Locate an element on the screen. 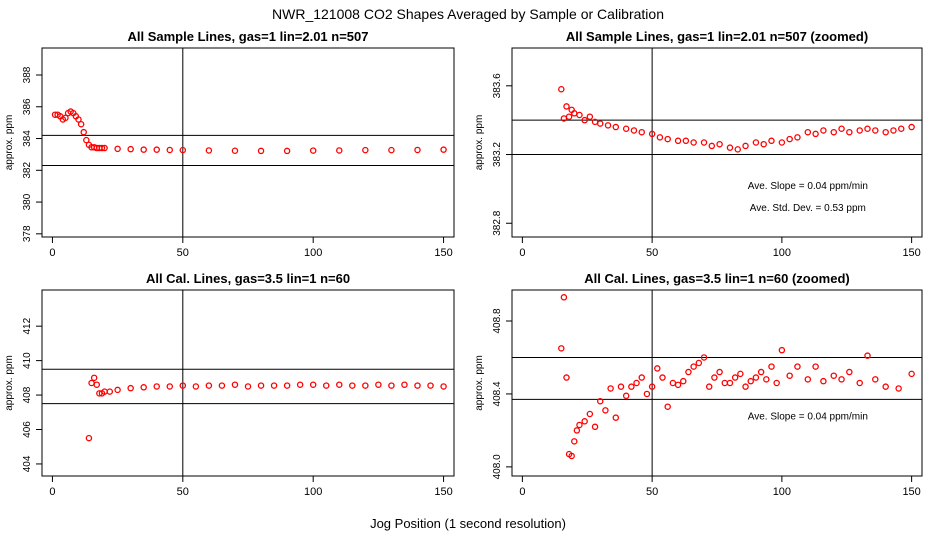 This screenshot has width=936, height=540. y-tick-label: 410 is located at coordinates (27, 360).